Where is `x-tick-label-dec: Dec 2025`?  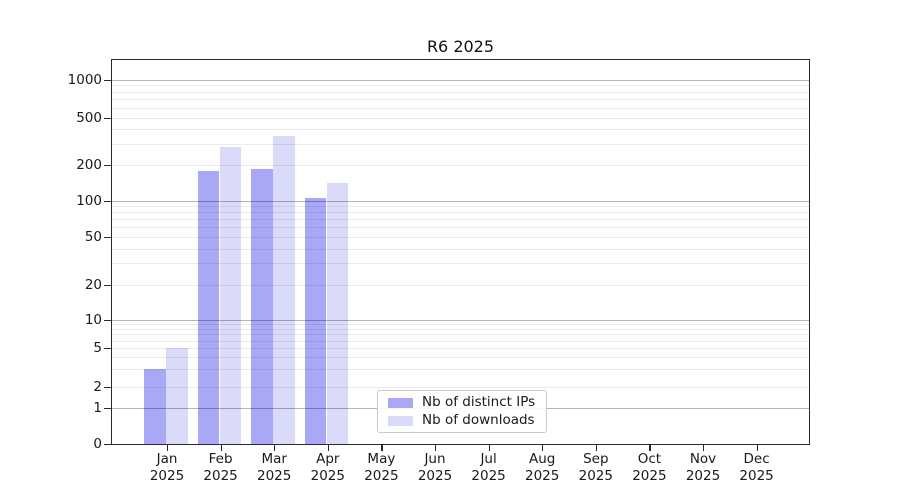
x-tick-label-dec: Dec 2025 is located at coordinates (756, 467).